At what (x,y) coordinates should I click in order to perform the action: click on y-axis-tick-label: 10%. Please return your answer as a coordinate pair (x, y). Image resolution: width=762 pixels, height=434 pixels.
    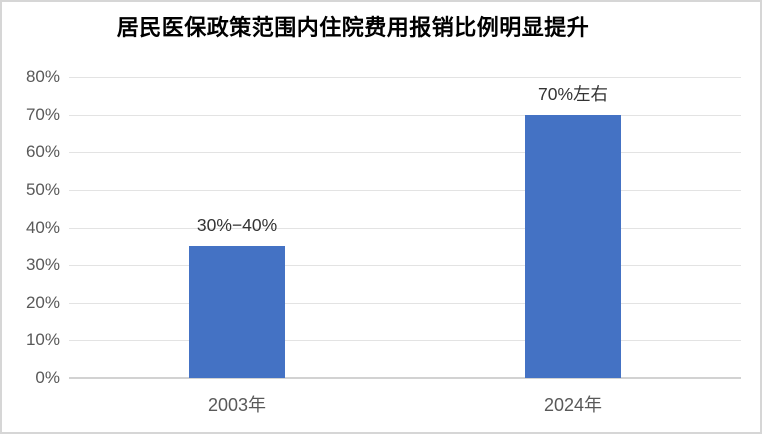
    Looking at the image, I should click on (42, 340).